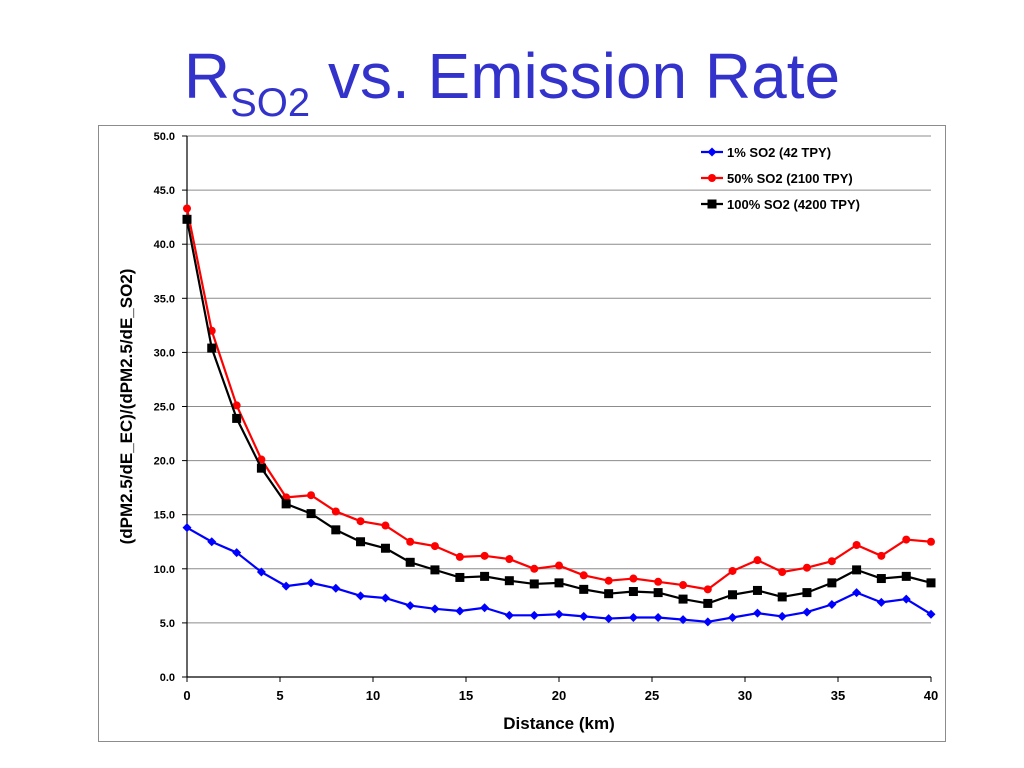 This screenshot has width=1024, height=768. I want to click on legend-marker, so click(712, 204).